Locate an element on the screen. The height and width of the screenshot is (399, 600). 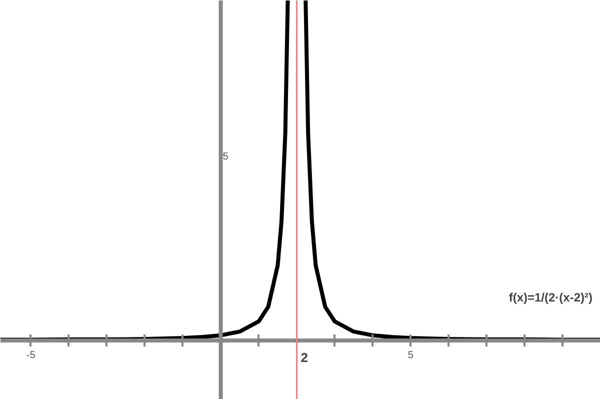
ref-line-label: 2 is located at coordinates (304, 358).